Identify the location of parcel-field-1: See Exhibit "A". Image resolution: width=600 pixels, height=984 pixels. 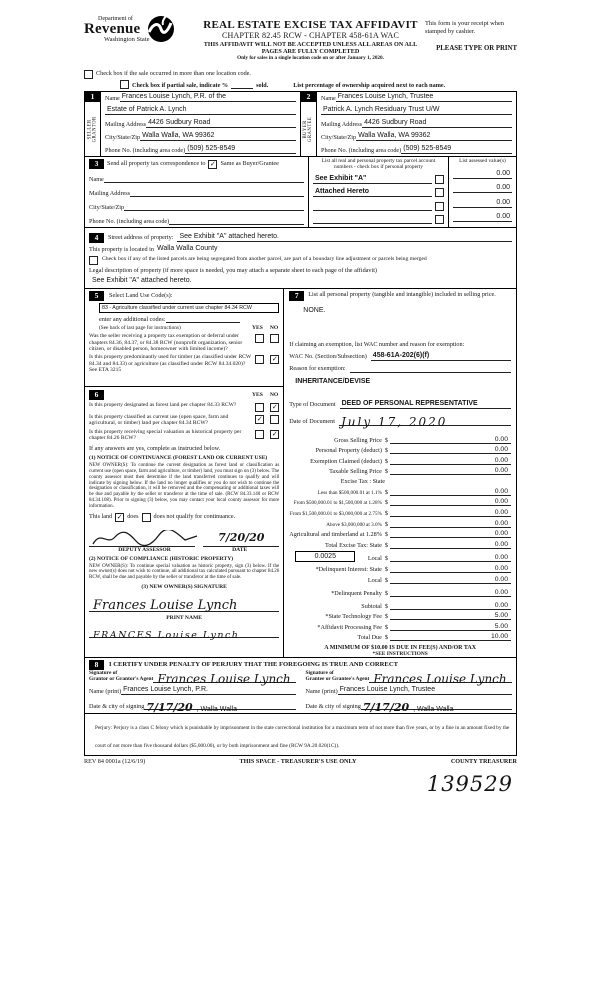
(372, 179).